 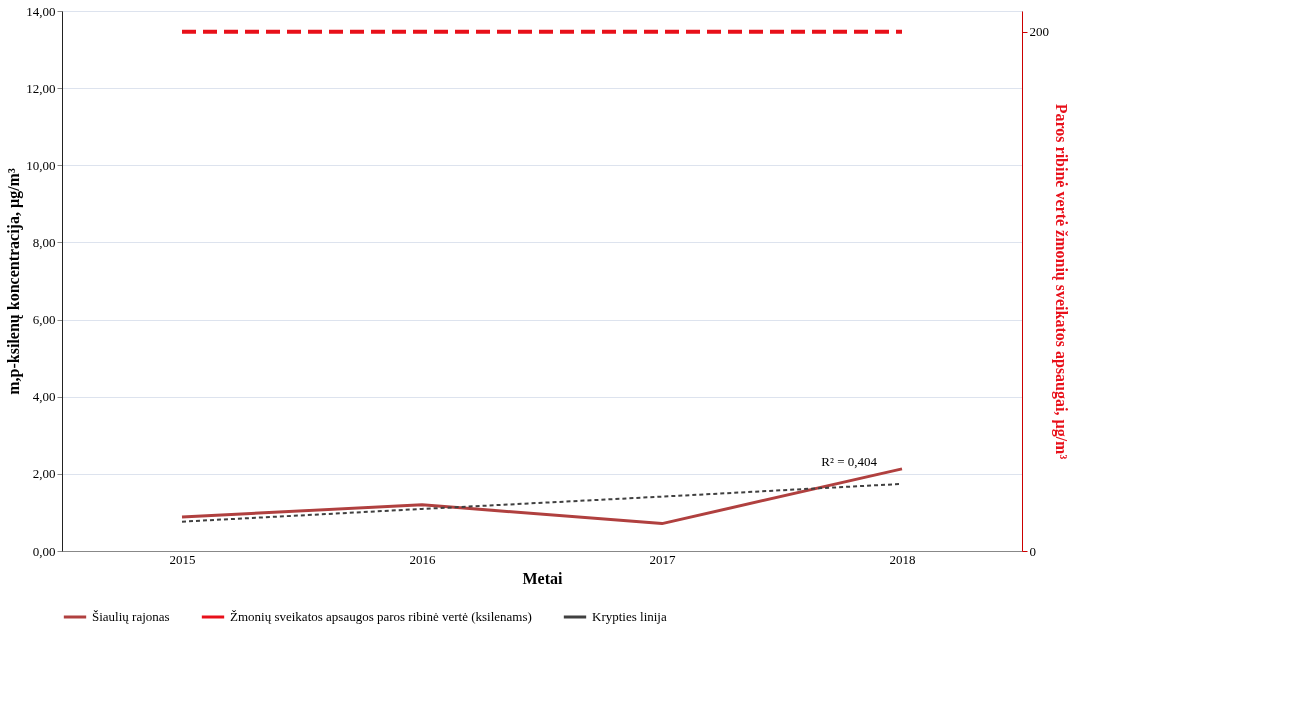 I want to click on legend-label: Žmonių sveikatos apsaugos paros ribinė vertė (ksilenams), so click(x=381, y=616).